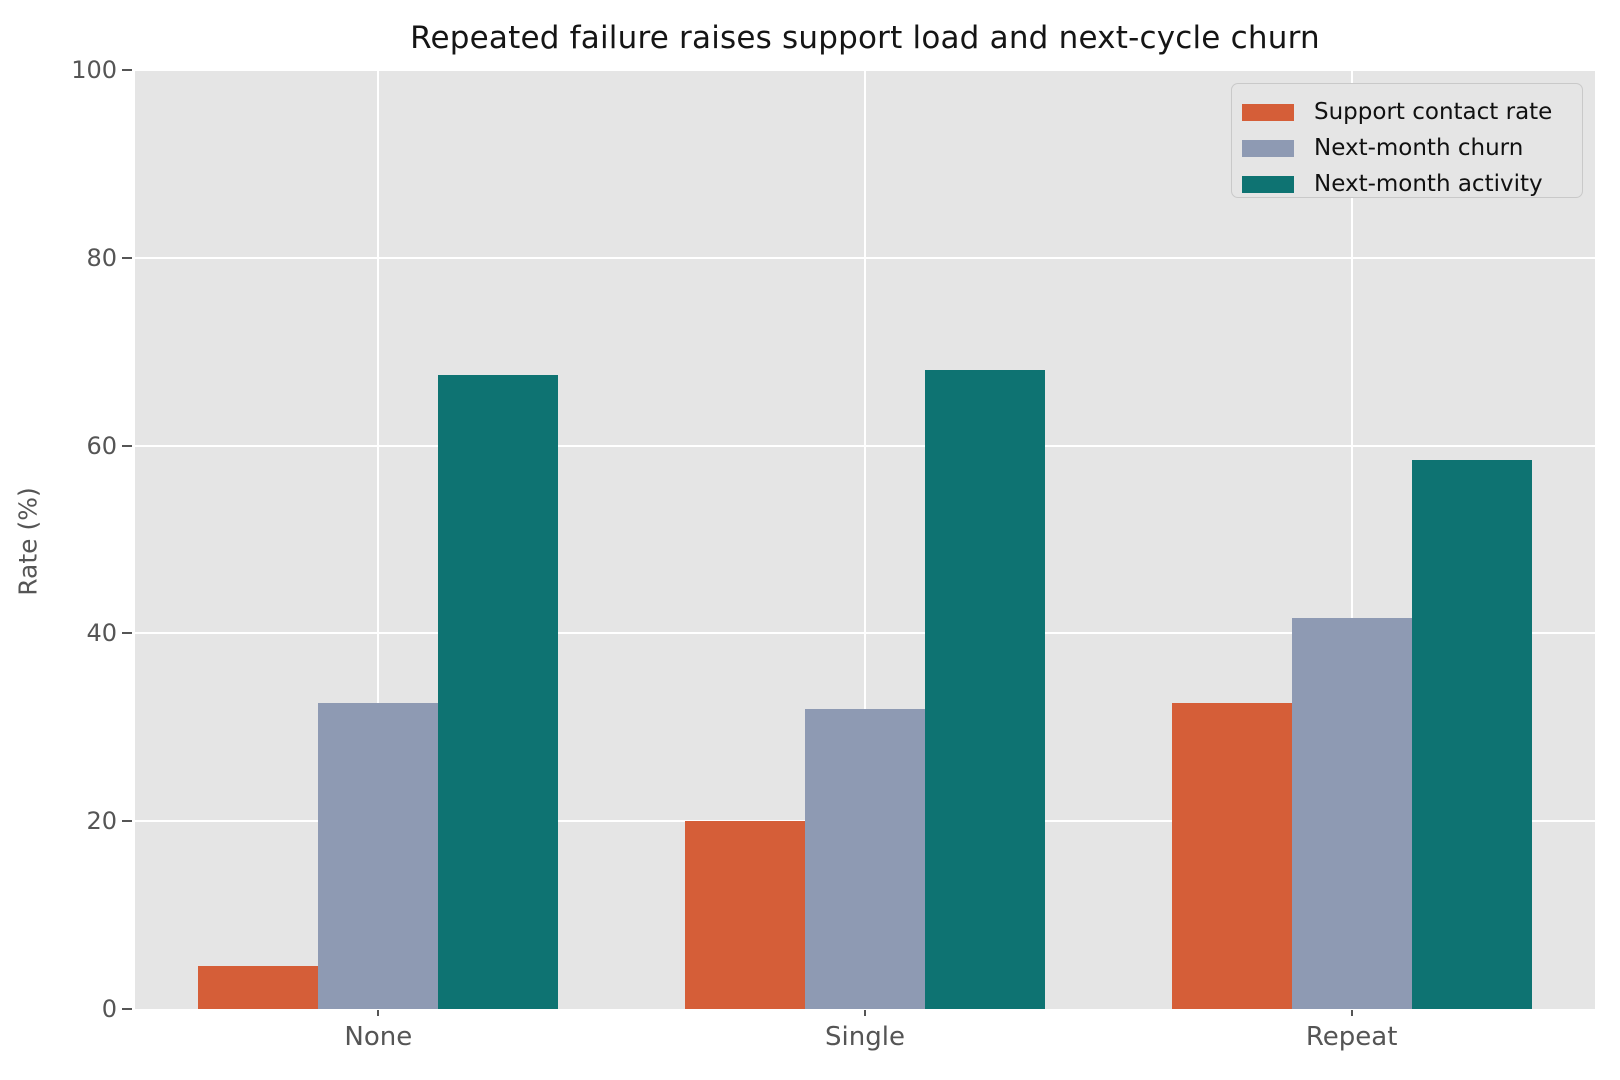  Describe the element at coordinates (101, 257) in the screenshot. I see `y-tick-label-80: 80` at that location.